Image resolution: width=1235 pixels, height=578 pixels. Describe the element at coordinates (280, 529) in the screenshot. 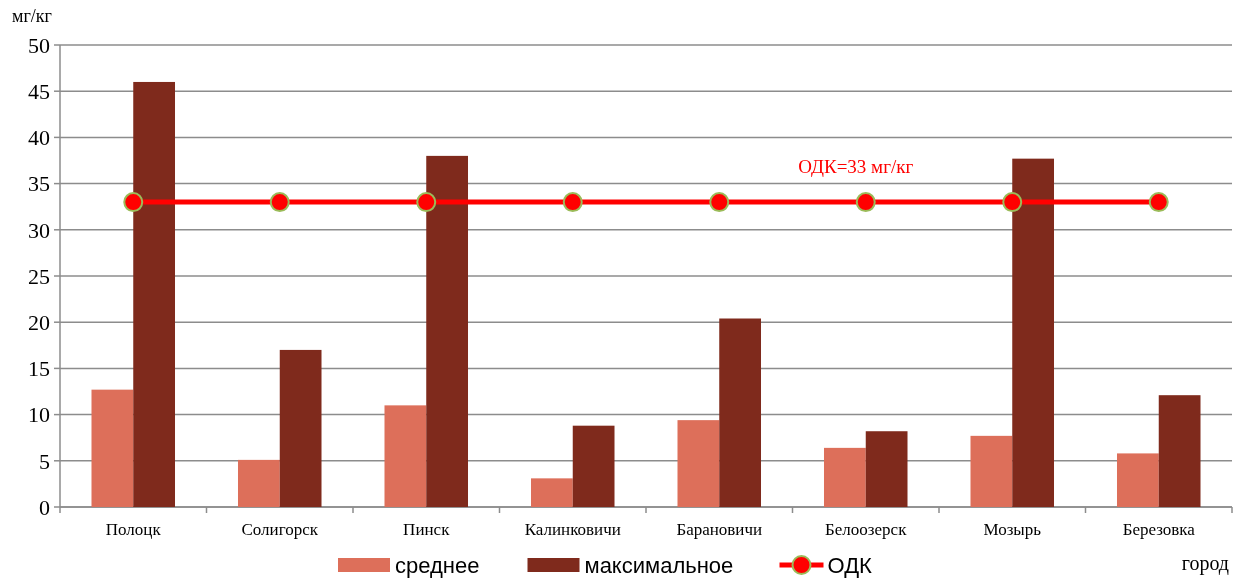

I see `x-tick-label: Солигорск` at that location.